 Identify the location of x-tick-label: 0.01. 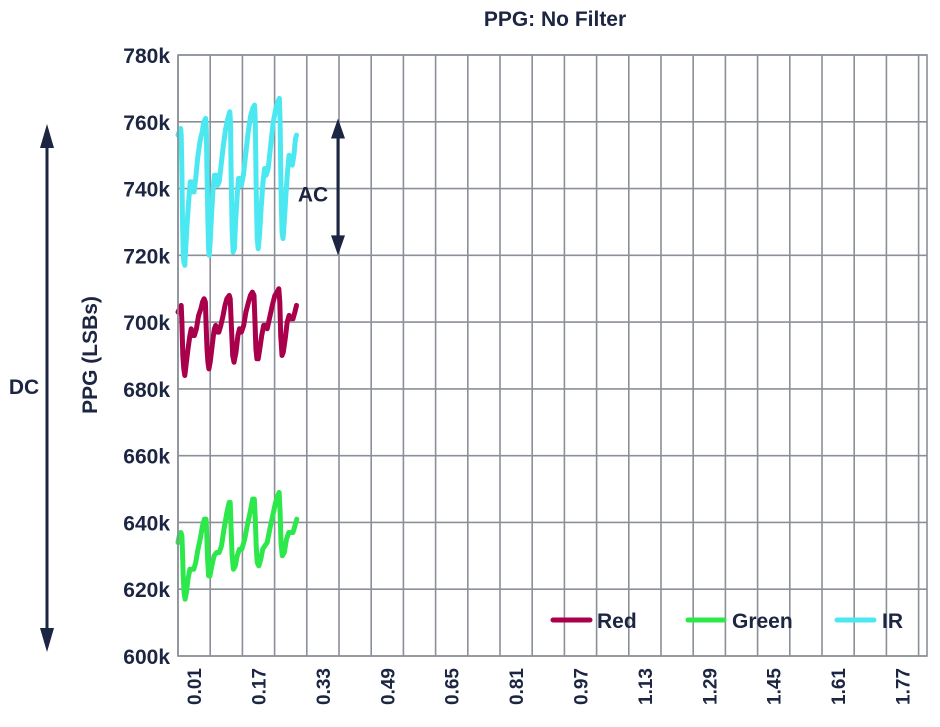
(195, 686).